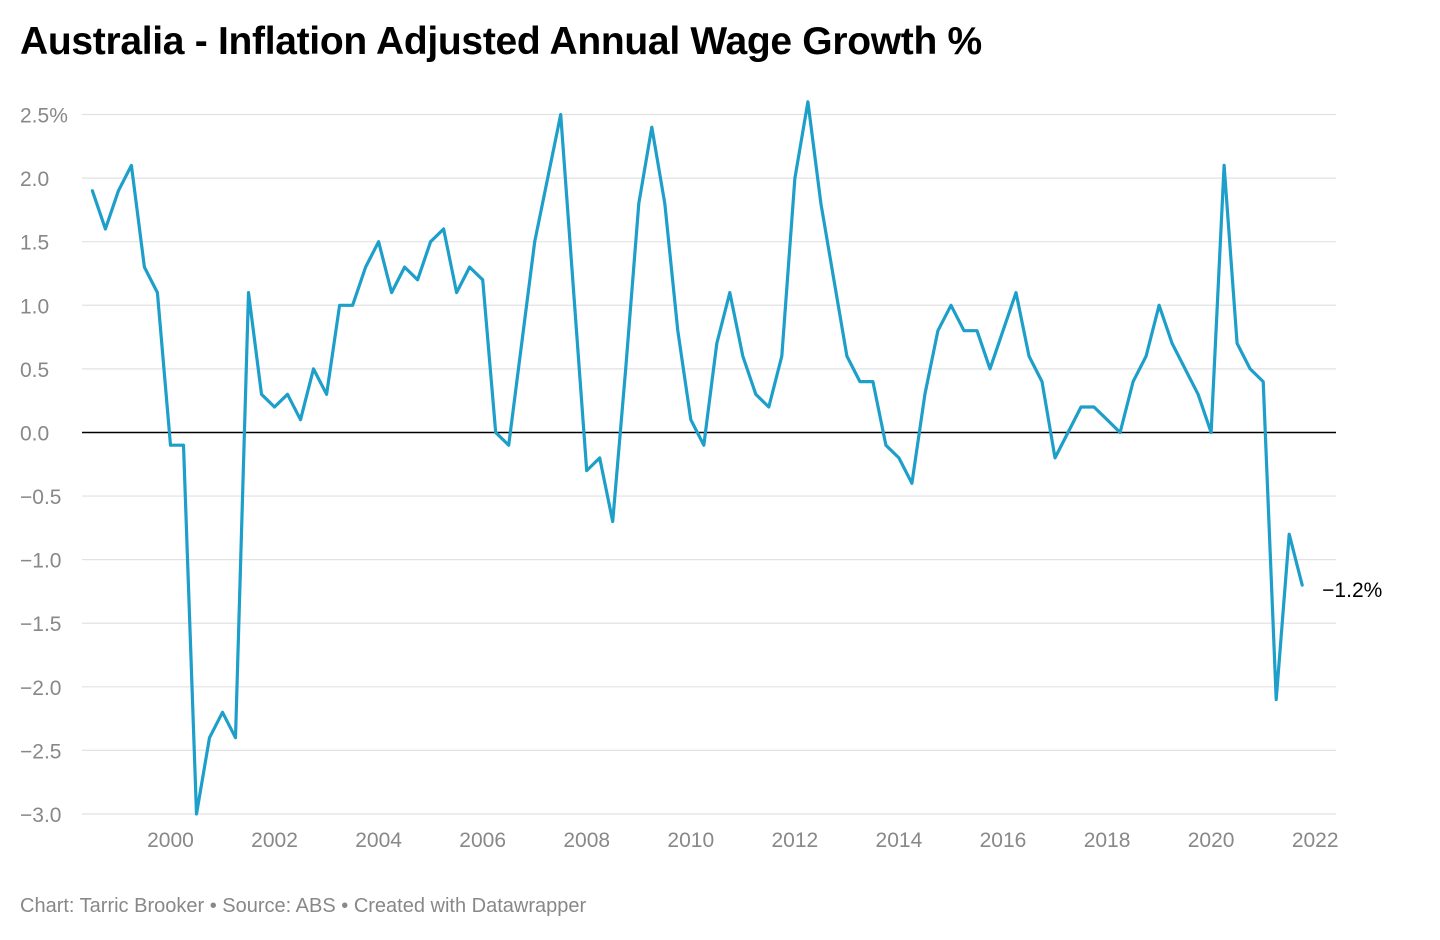  Describe the element at coordinates (112, 906) in the screenshot. I see `footer-credit: Chart: Tarric Brooker` at that location.